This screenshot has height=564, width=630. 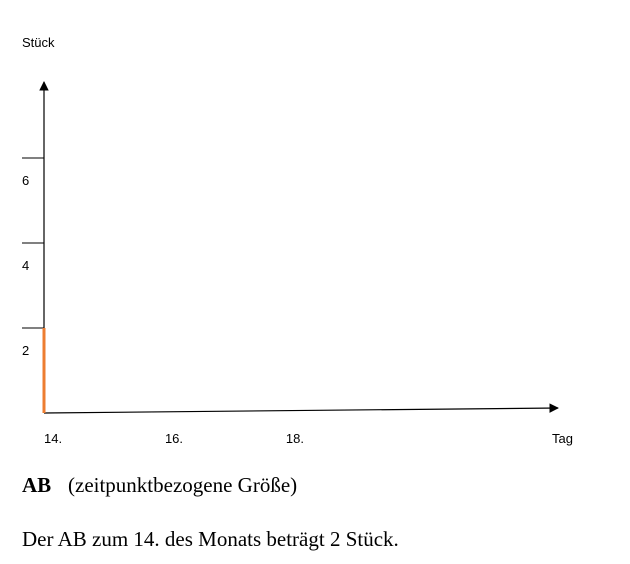 What do you see at coordinates (174, 438) in the screenshot?
I see `x-tick-label: 16.` at bounding box center [174, 438].